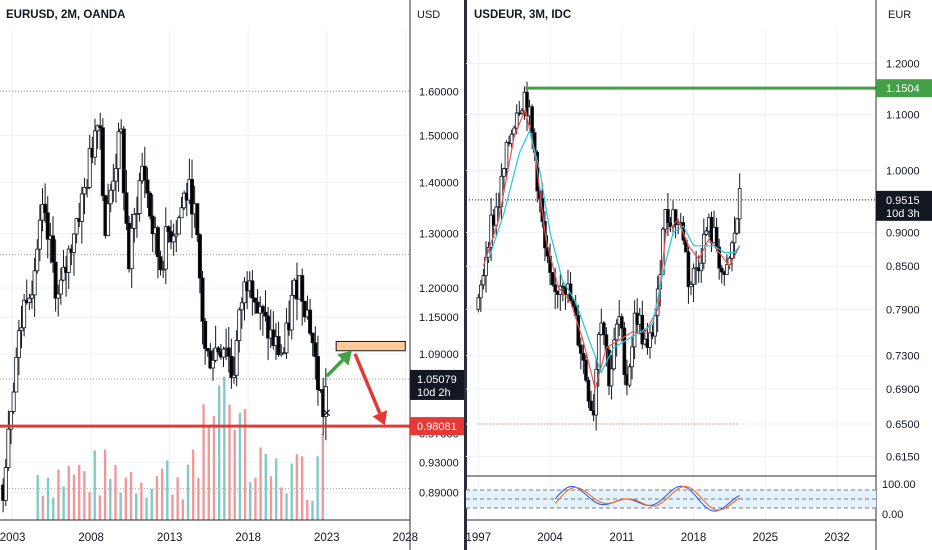  I want to click on y-tick-label: 1.15000, so click(439, 318).